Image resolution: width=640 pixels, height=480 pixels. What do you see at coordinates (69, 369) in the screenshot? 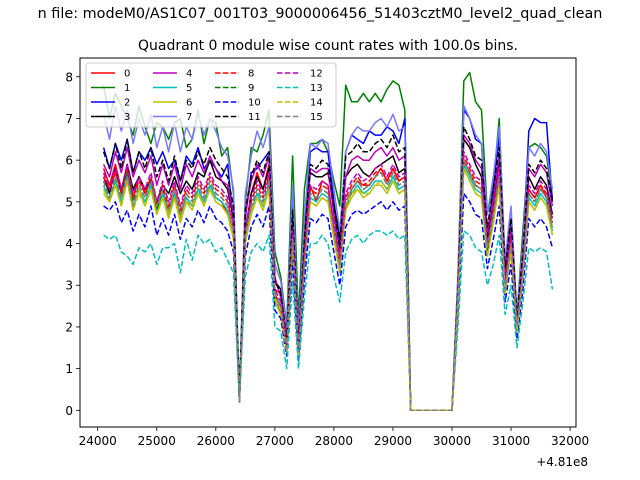
I see `y-tick-label: 1` at bounding box center [69, 369].